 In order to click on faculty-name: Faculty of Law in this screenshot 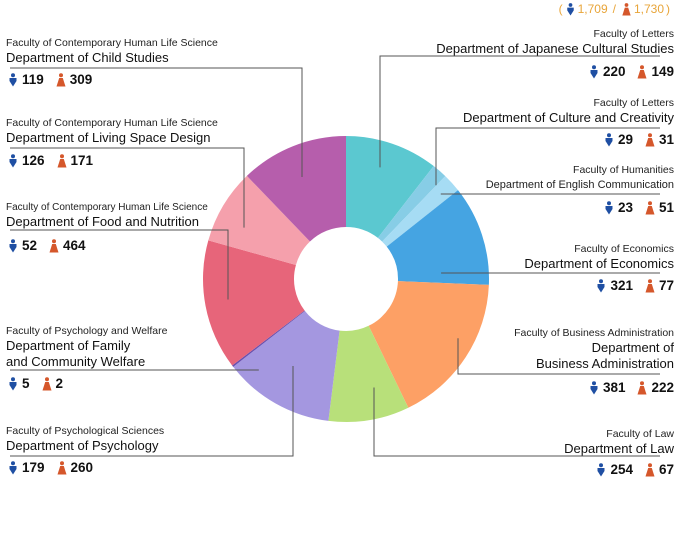, I will do `click(640, 434)`.